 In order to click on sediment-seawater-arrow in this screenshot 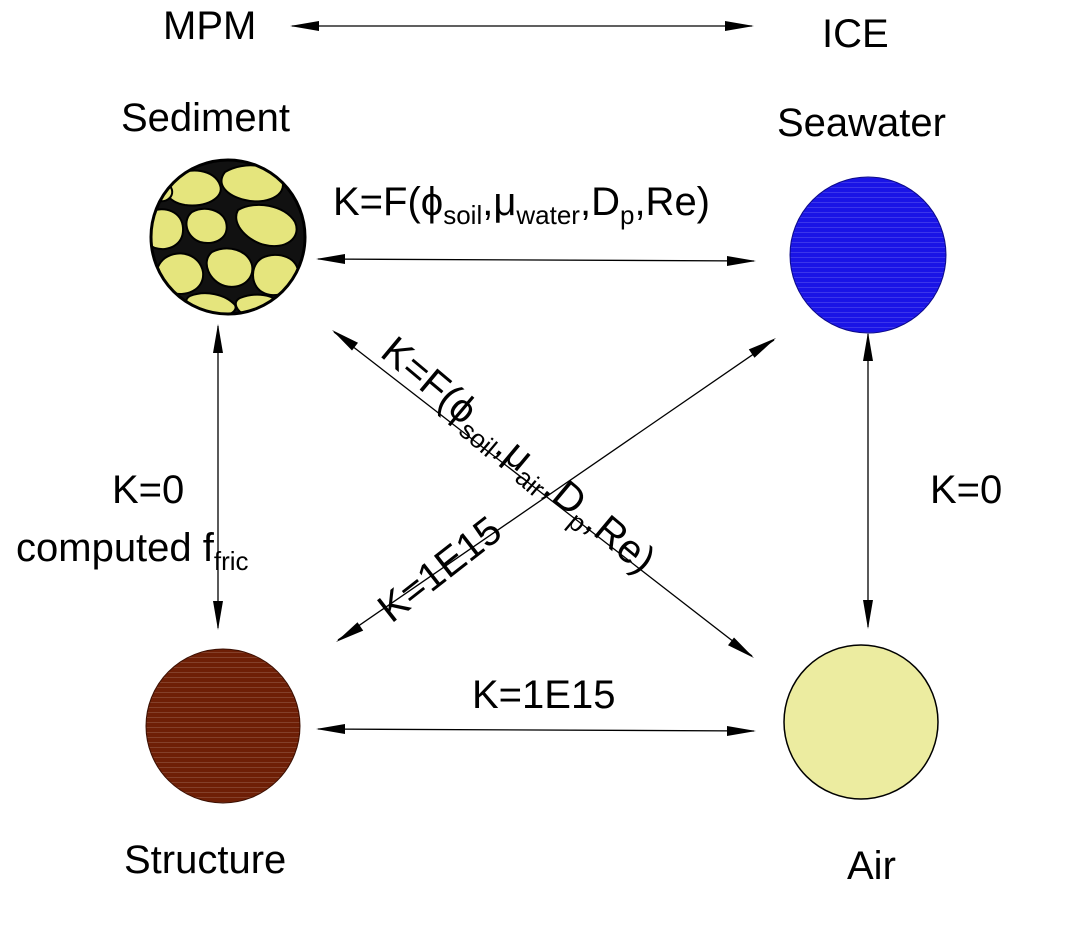, I will do `click(536, 260)`.